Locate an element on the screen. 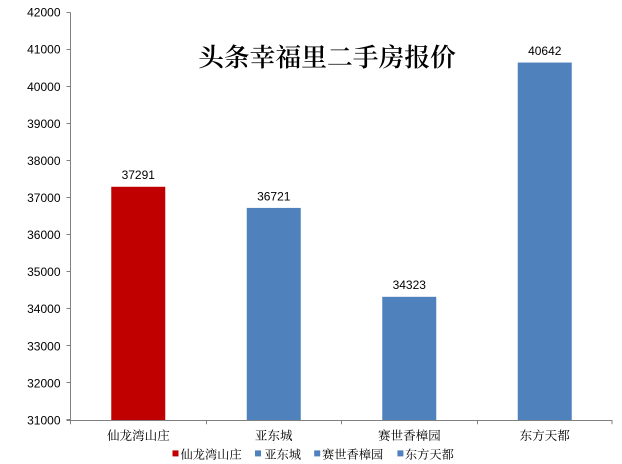 This screenshot has width=622, height=464. svg-text: 42000 is located at coordinates (44, 13).